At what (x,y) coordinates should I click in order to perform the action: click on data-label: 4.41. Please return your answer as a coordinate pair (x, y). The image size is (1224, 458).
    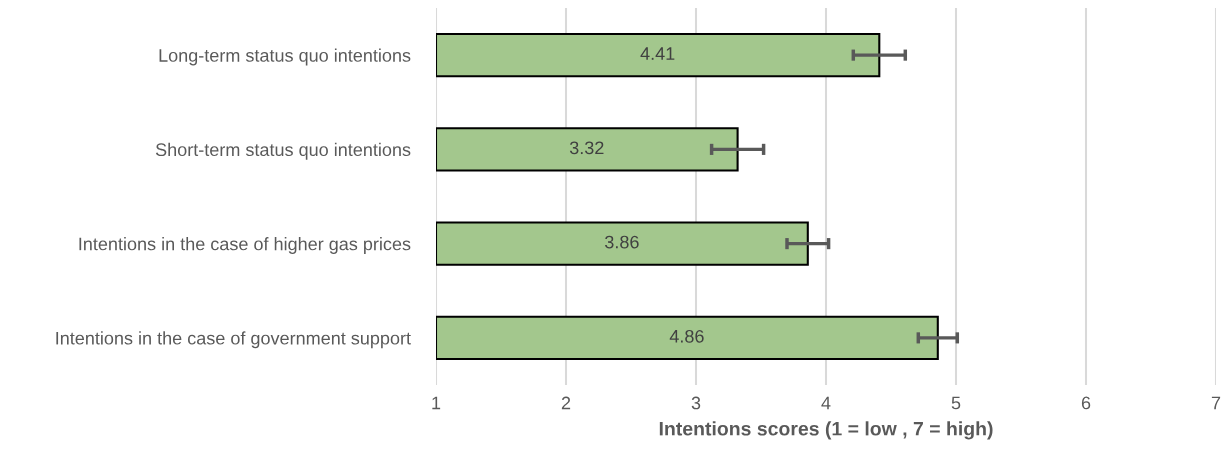
    Looking at the image, I should click on (657, 53).